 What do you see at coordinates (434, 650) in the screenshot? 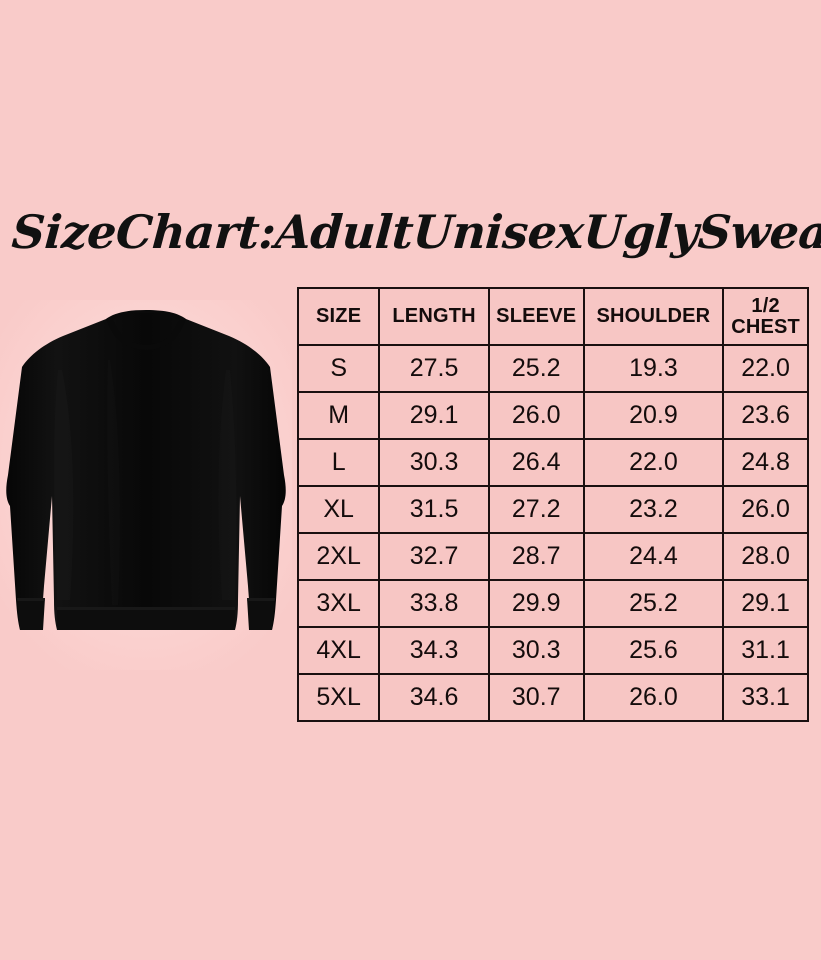
I see `cell-length: 34.3` at bounding box center [434, 650].